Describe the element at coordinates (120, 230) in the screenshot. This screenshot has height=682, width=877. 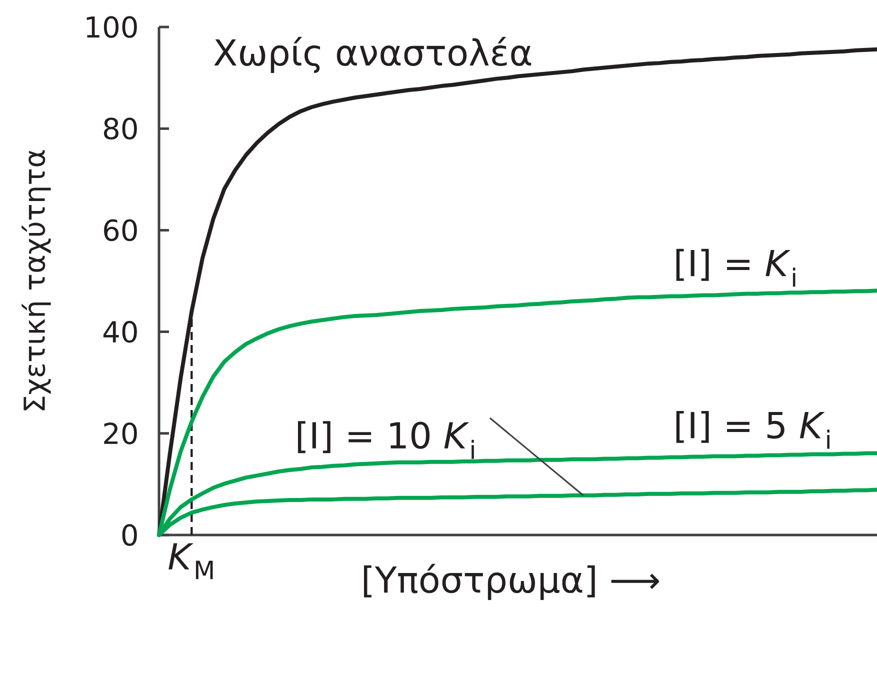
I see `y-tick-label: 60` at that location.